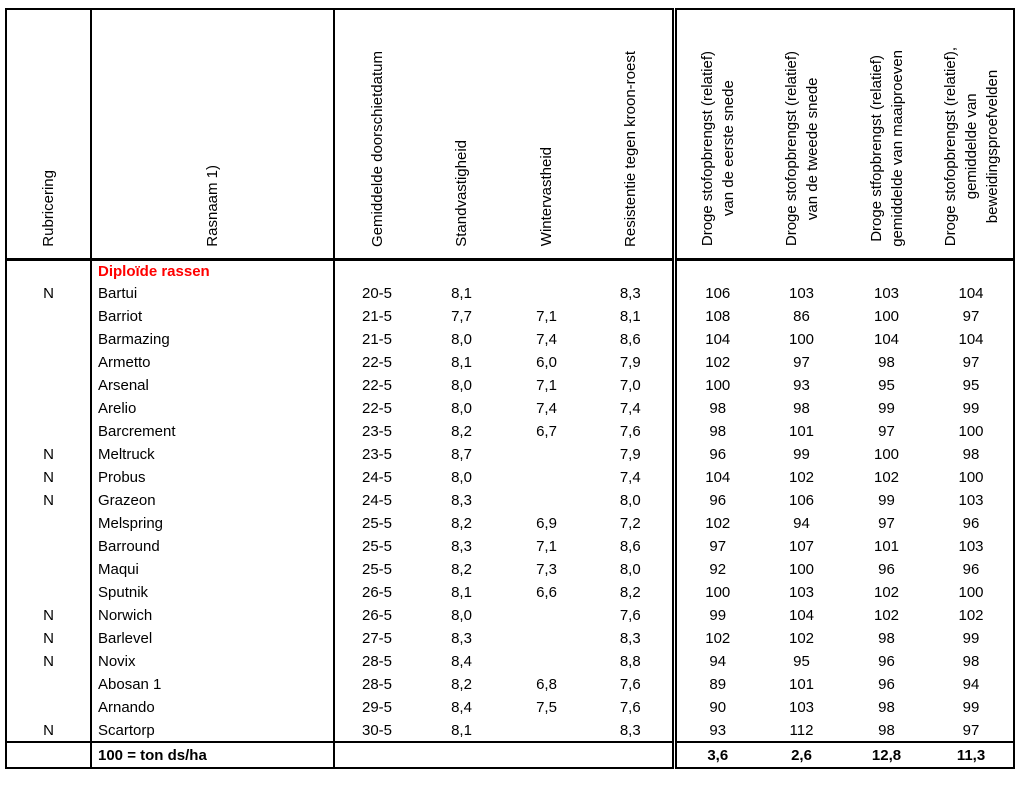 Image resolution: width=1024 pixels, height=792 pixels. What do you see at coordinates (213, 569) in the screenshot?
I see `rasnaam-cell: Maqui` at bounding box center [213, 569].